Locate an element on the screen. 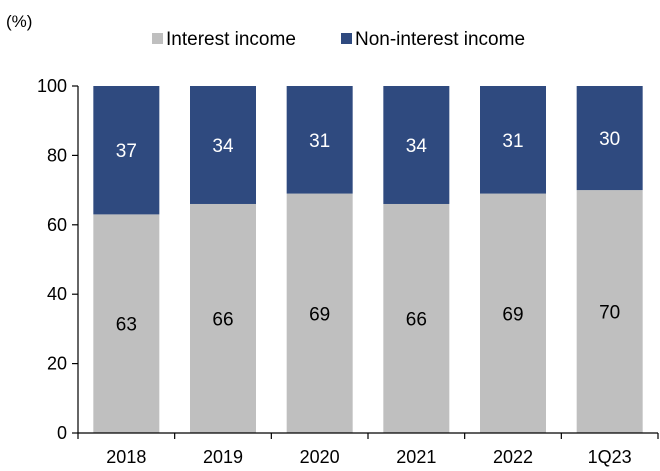 This screenshot has width=660, height=471. legend: Interest income Non-interest income is located at coordinates (338, 39).